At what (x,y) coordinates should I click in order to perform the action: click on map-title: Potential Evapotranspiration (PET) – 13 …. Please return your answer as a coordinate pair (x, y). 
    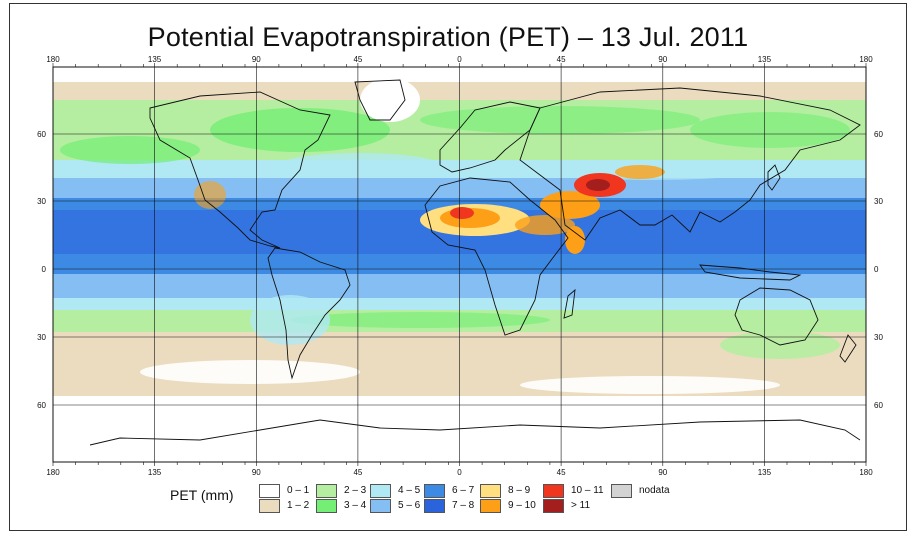
    Looking at the image, I should click on (448, 37).